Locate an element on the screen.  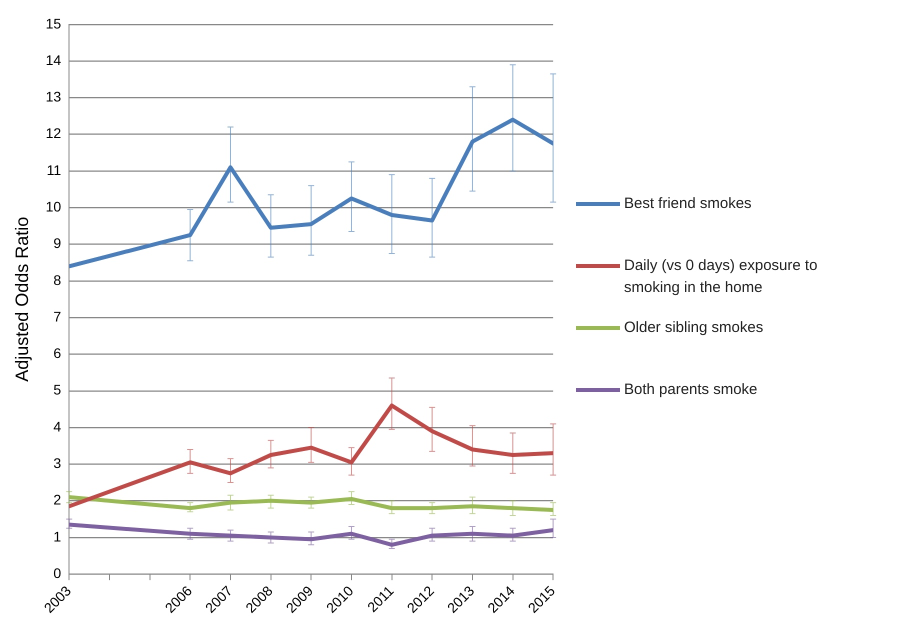
y-tick-label: 3 is located at coordinates (57, 463).